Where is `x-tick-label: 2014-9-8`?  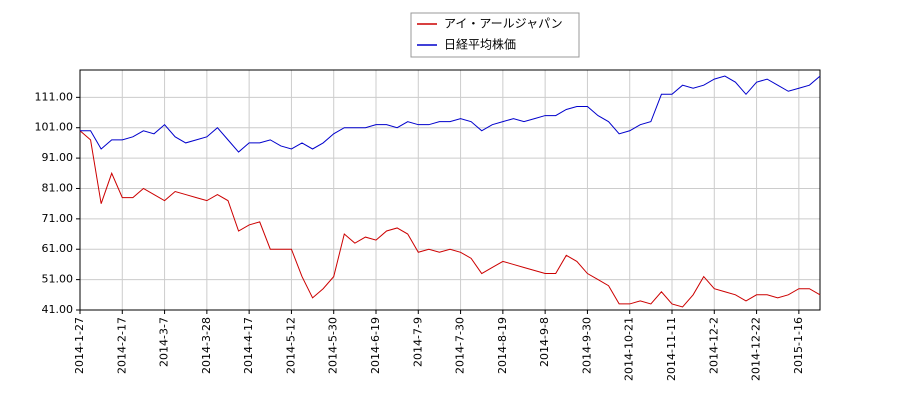 x-tick-label: 2014-9-8 is located at coordinates (544, 342).